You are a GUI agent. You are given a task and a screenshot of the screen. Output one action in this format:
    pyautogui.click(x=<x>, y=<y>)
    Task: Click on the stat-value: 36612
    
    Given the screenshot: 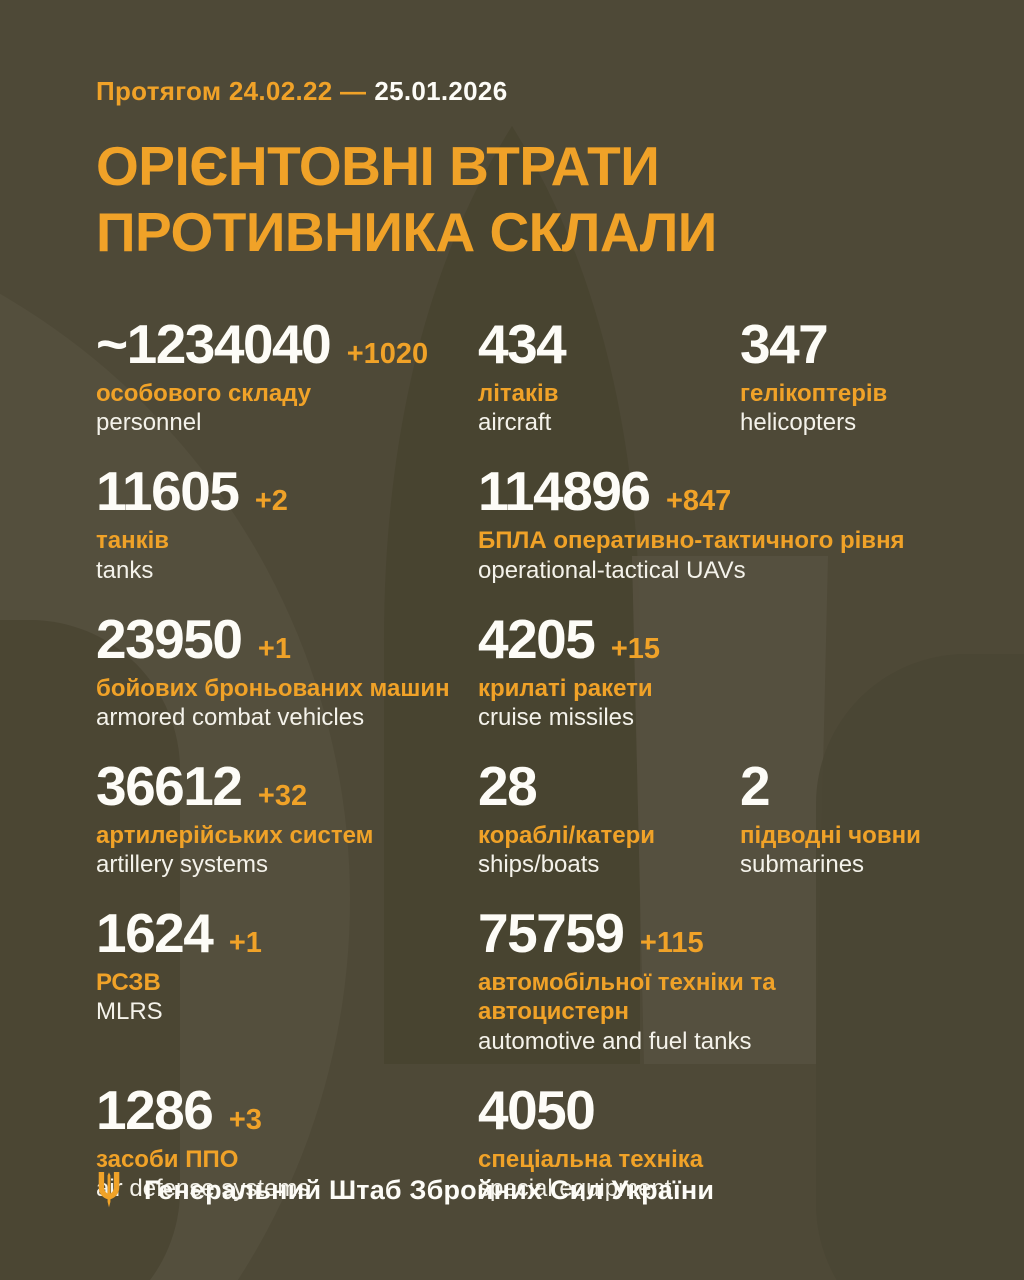 What is the action you would take?
    pyautogui.click(x=169, y=785)
    